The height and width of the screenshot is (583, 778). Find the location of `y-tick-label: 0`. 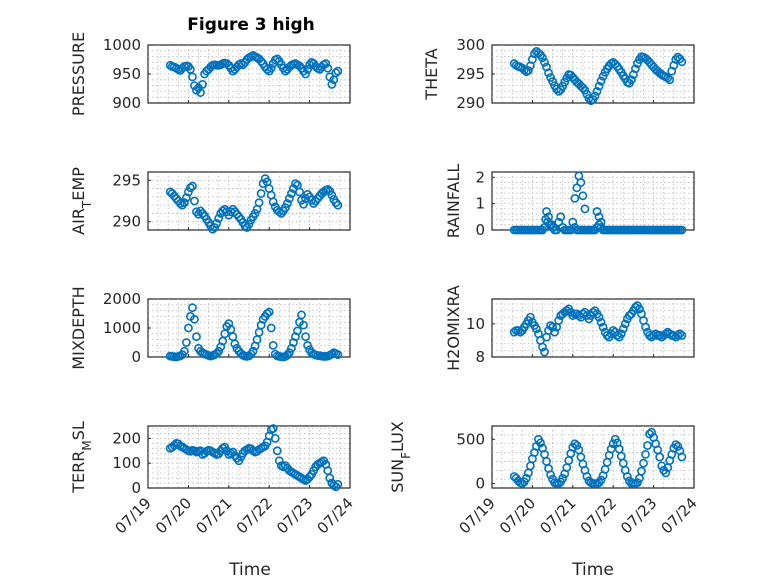

y-tick-label: 0 is located at coordinates (480, 230).